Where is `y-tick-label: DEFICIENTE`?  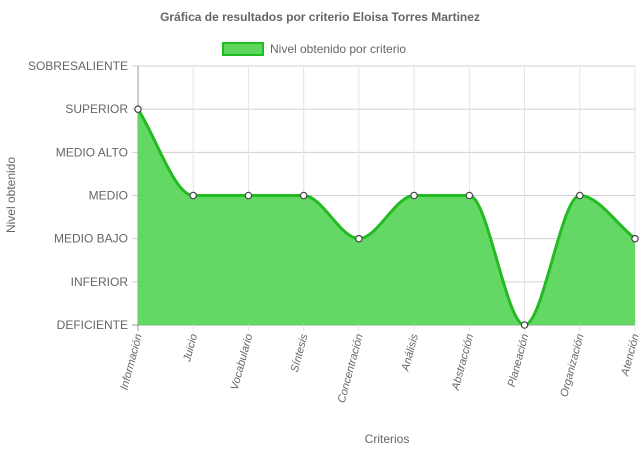 y-tick-label: DEFICIENTE is located at coordinates (92, 325).